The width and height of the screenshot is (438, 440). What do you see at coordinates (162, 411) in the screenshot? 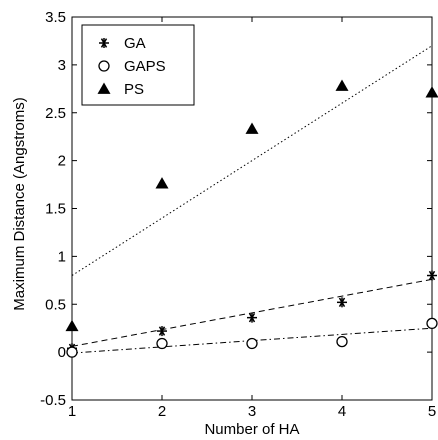
I see `x-tick-label: 2` at bounding box center [162, 411].